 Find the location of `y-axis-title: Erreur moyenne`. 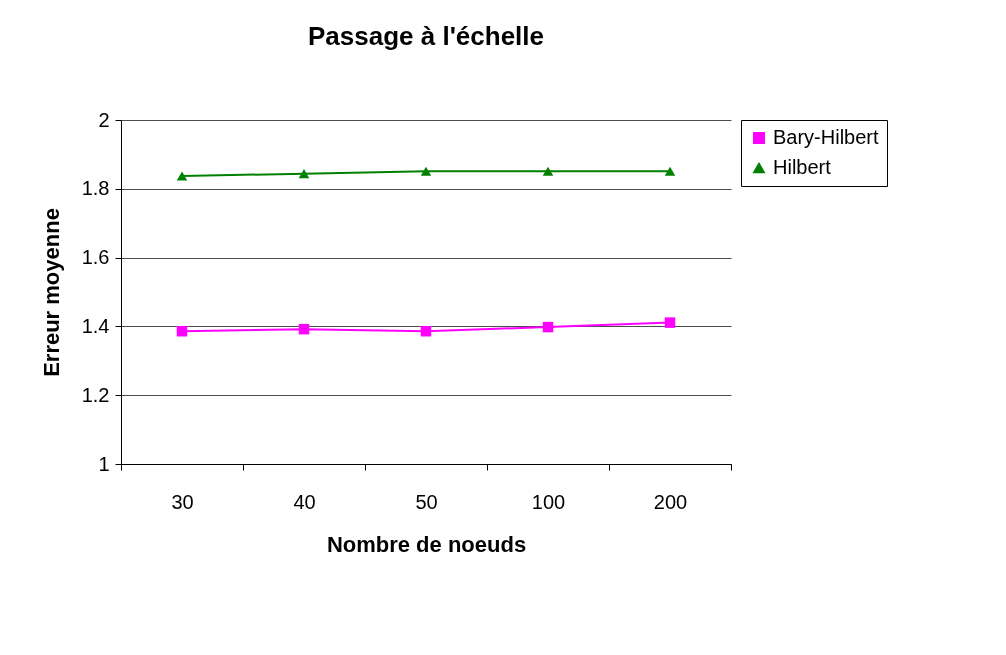

y-axis-title: Erreur moyenne is located at coordinates (51, 292).